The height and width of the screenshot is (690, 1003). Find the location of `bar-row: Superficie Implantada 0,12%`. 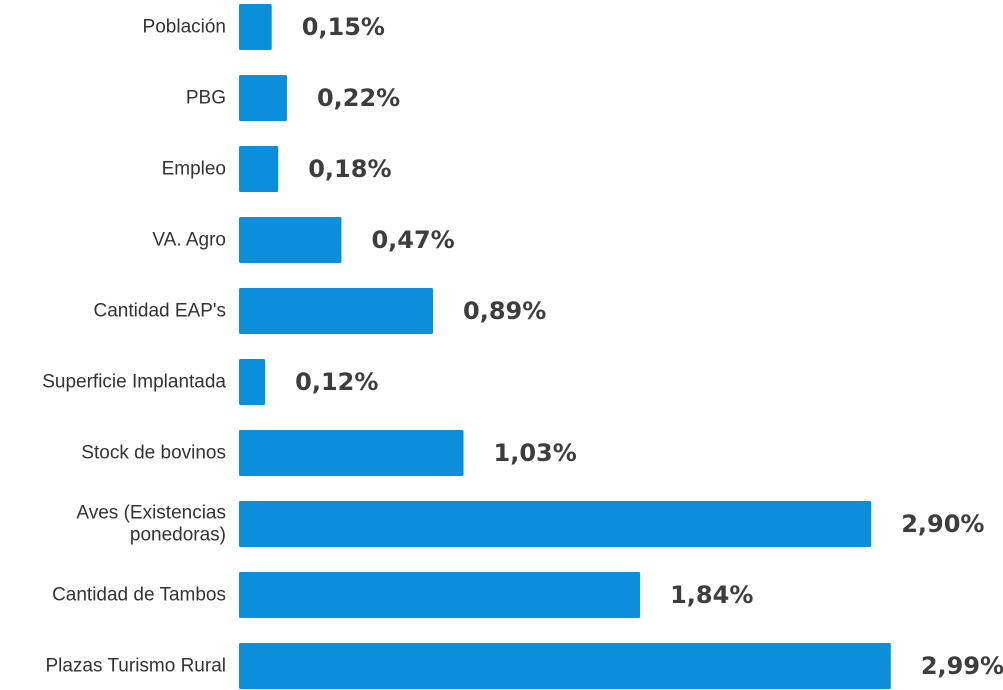

bar-row: Superficie Implantada 0,12% is located at coordinates (210, 382).